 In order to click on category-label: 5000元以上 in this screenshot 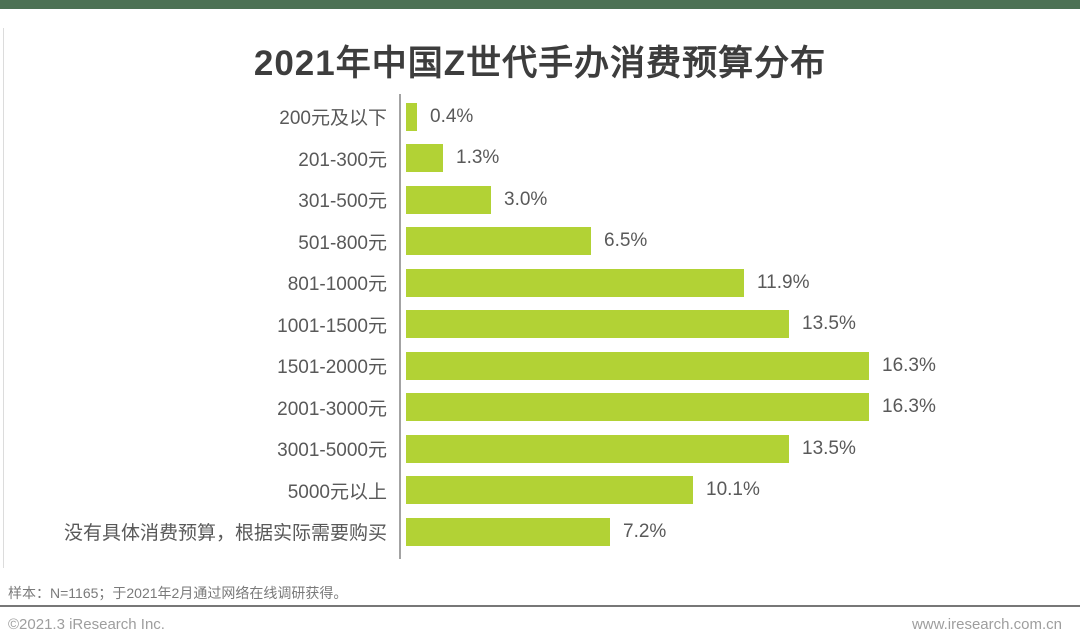, I will do `click(337, 492)`.